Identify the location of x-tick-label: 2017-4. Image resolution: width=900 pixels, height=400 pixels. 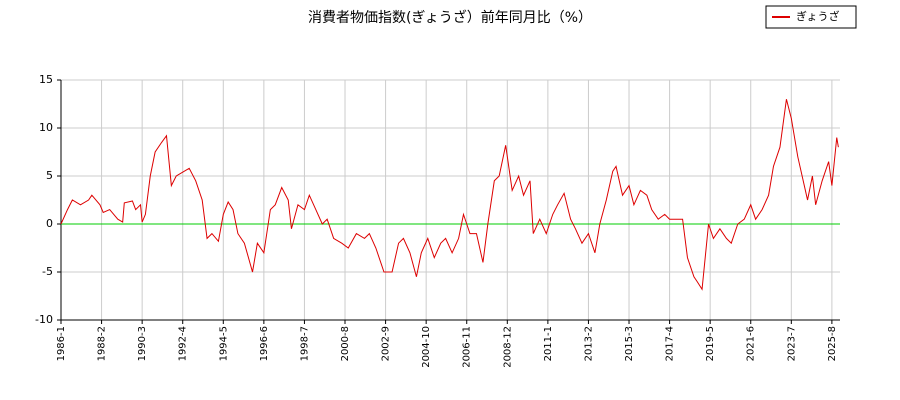
(670, 343).